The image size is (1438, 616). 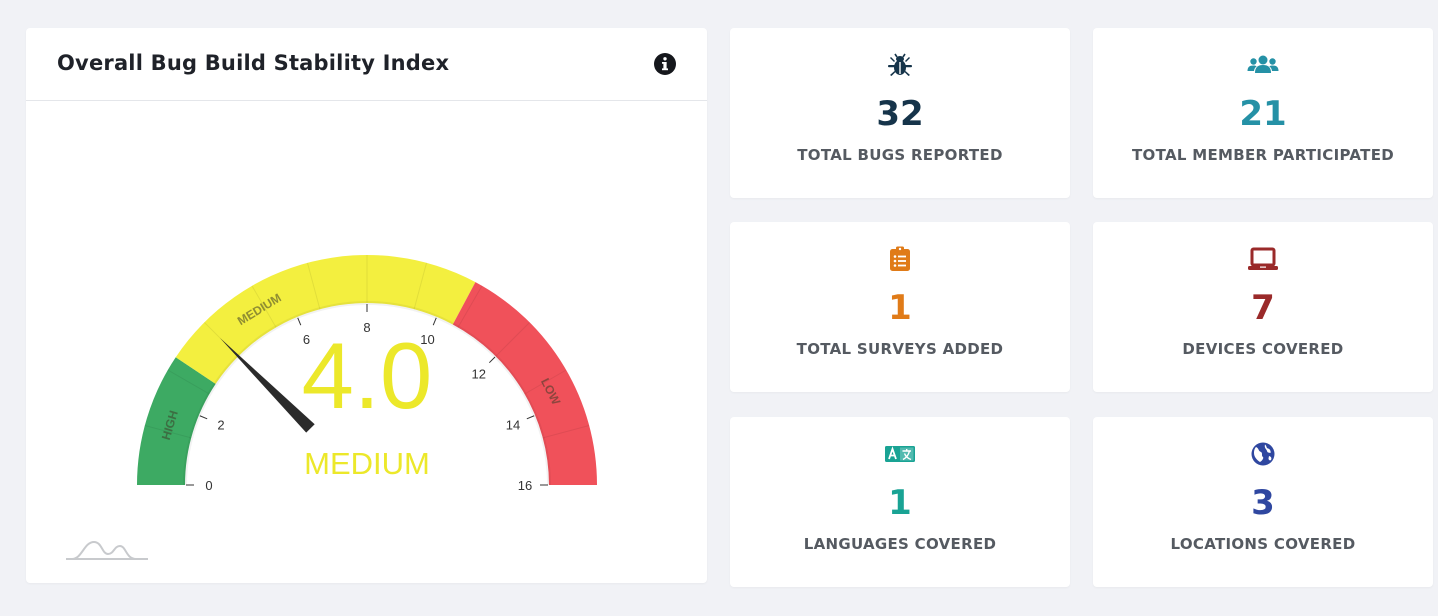 I want to click on users-icon, so click(x=1263, y=64).